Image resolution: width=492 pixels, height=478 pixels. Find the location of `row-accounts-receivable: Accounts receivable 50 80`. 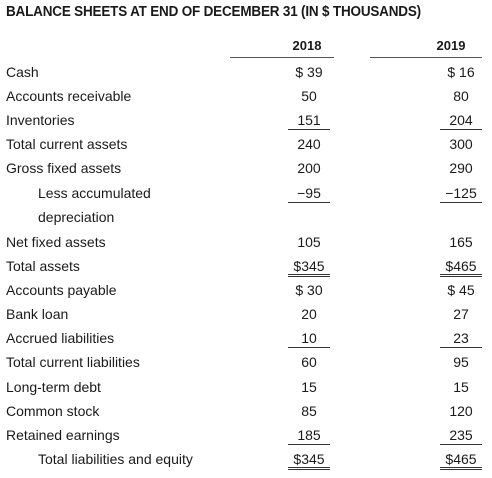

row-accounts-receivable: Accounts receivable 50 80 is located at coordinates (246, 96).